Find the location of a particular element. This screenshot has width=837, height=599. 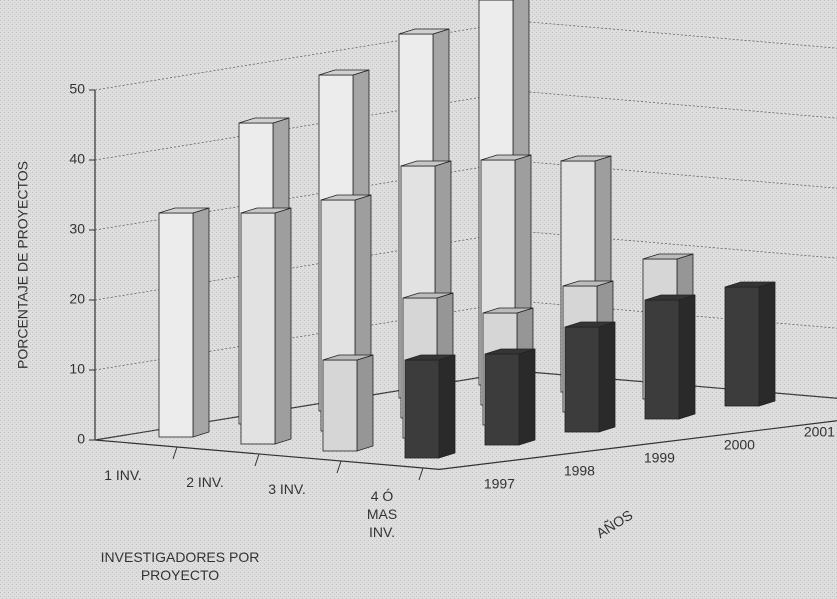

y-tick-label: 40 is located at coordinates (77, 159).